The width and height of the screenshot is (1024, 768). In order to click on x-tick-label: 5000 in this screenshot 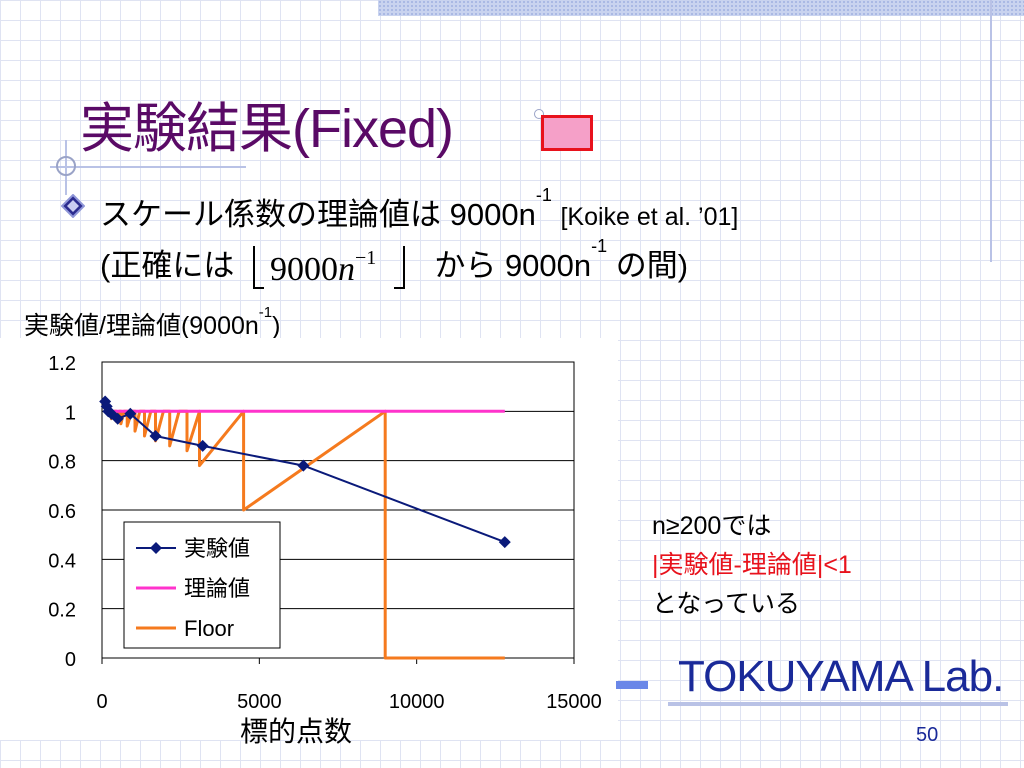, I will do `click(259, 702)`.